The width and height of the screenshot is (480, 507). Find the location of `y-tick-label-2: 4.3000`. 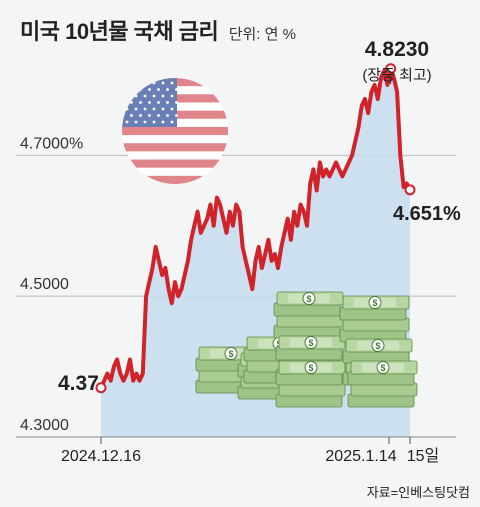

y-tick-label-2: 4.3000 is located at coordinates (44, 425).